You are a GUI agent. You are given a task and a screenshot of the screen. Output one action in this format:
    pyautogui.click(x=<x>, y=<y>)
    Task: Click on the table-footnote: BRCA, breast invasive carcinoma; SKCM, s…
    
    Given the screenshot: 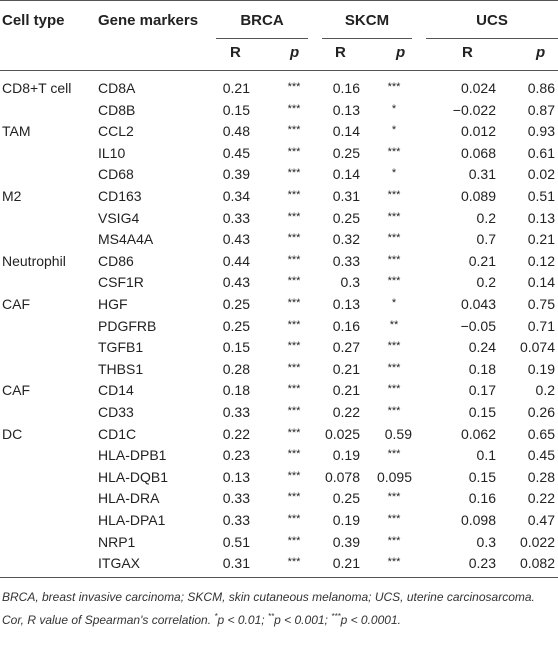 What is the action you would take?
    pyautogui.click(x=278, y=609)
    